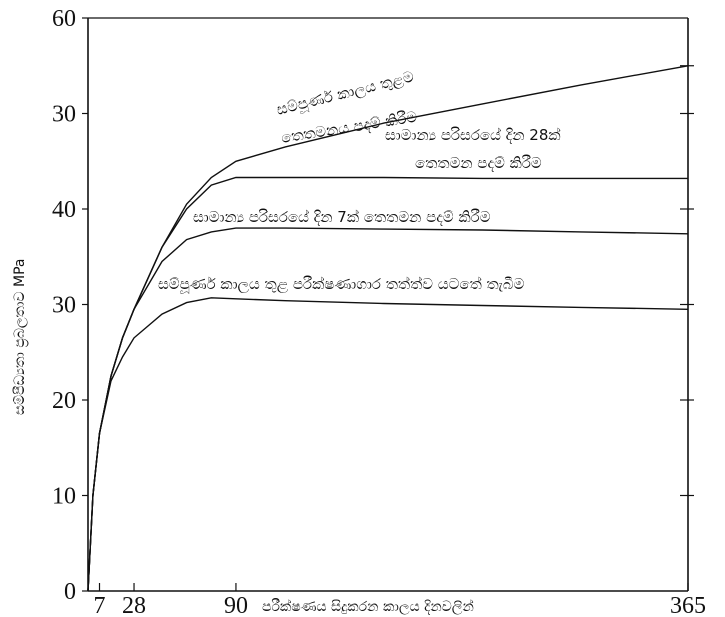 This screenshot has width=725, height=617. What do you see at coordinates (64, 497) in the screenshot?
I see `y-tick-label-1: 10` at bounding box center [64, 497].